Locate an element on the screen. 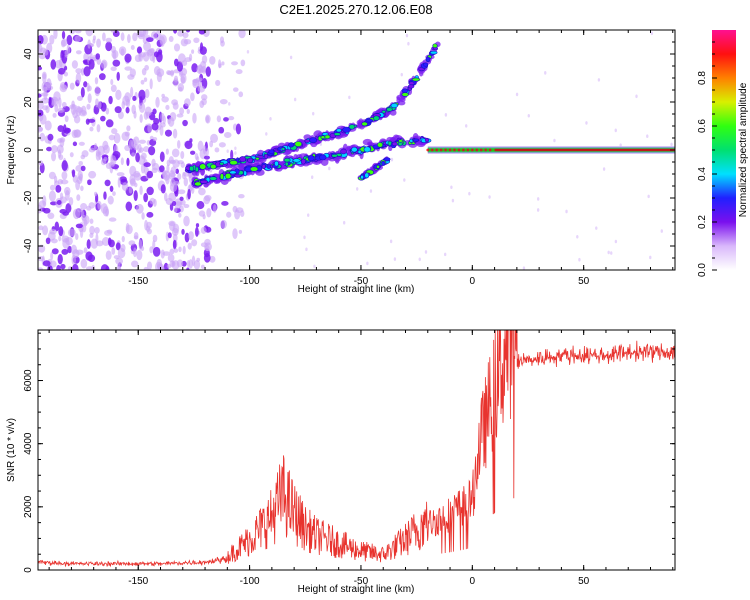 Image resolution: width=750 pixels, height=600 pixels. snr-x-tick-label: 50 is located at coordinates (584, 581).